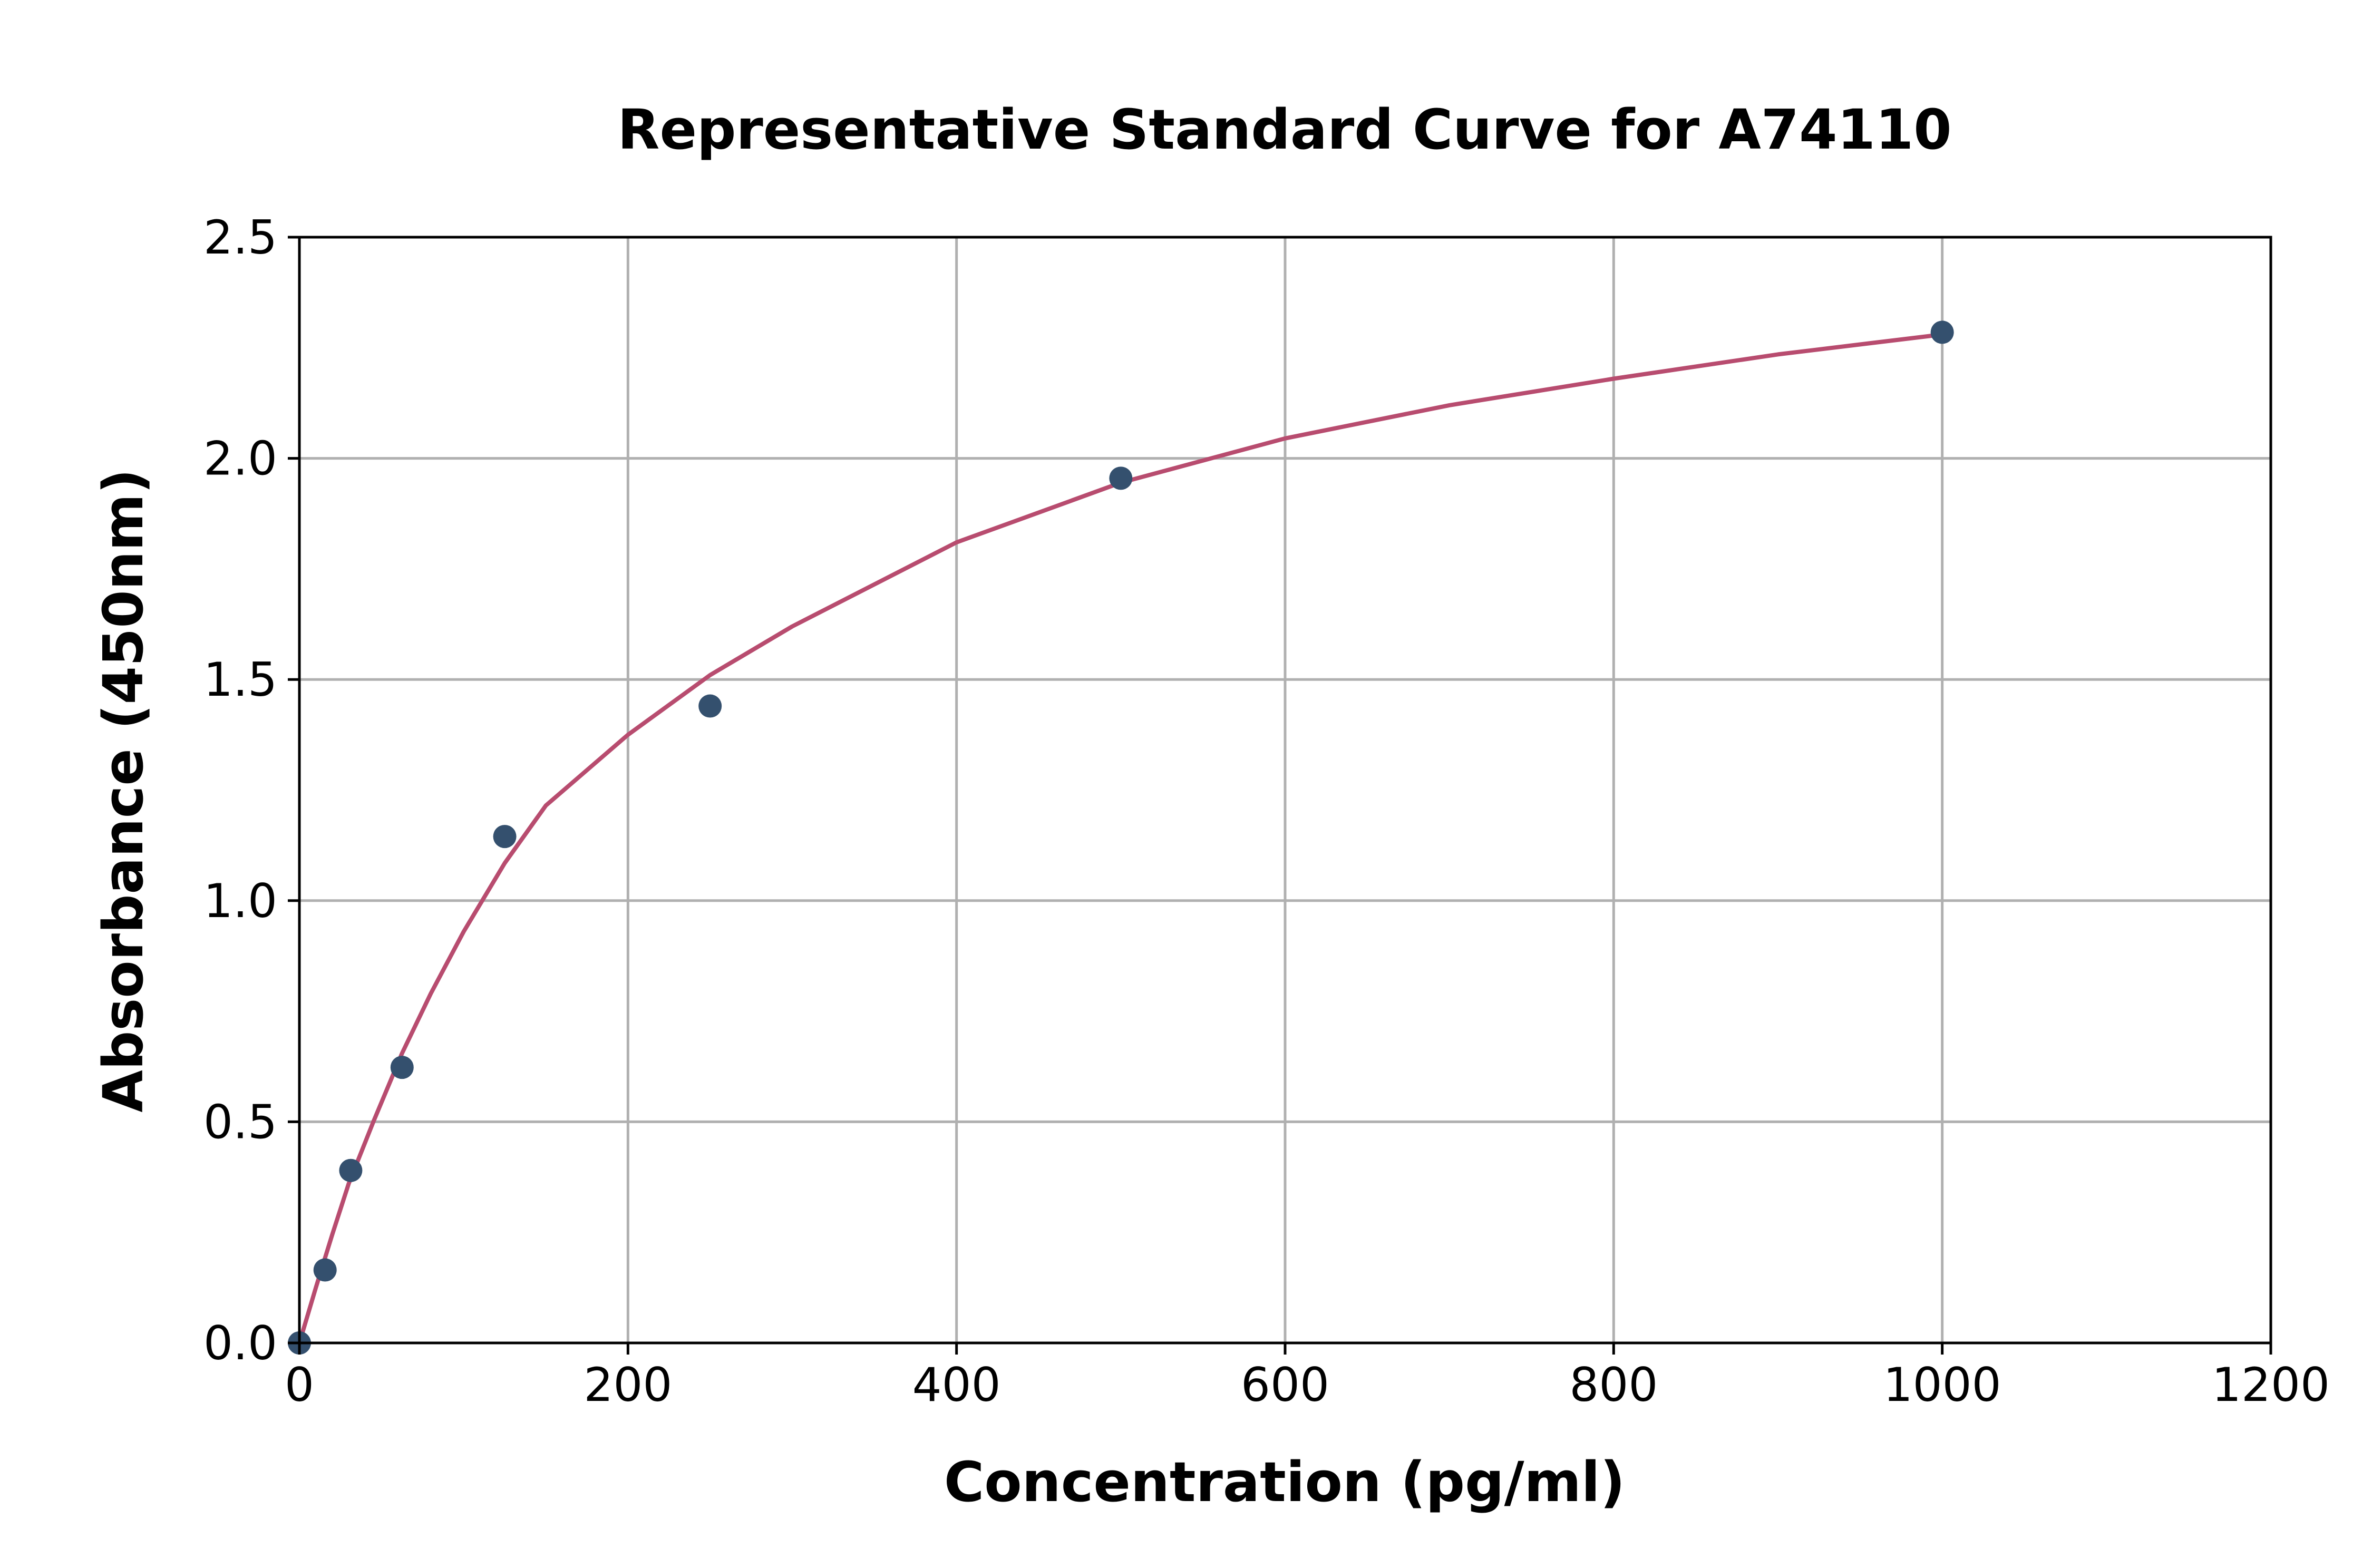 The height and width of the screenshot is (1568, 2372). What do you see at coordinates (628, 1385) in the screenshot?
I see `x-tick-label: 200` at bounding box center [628, 1385].